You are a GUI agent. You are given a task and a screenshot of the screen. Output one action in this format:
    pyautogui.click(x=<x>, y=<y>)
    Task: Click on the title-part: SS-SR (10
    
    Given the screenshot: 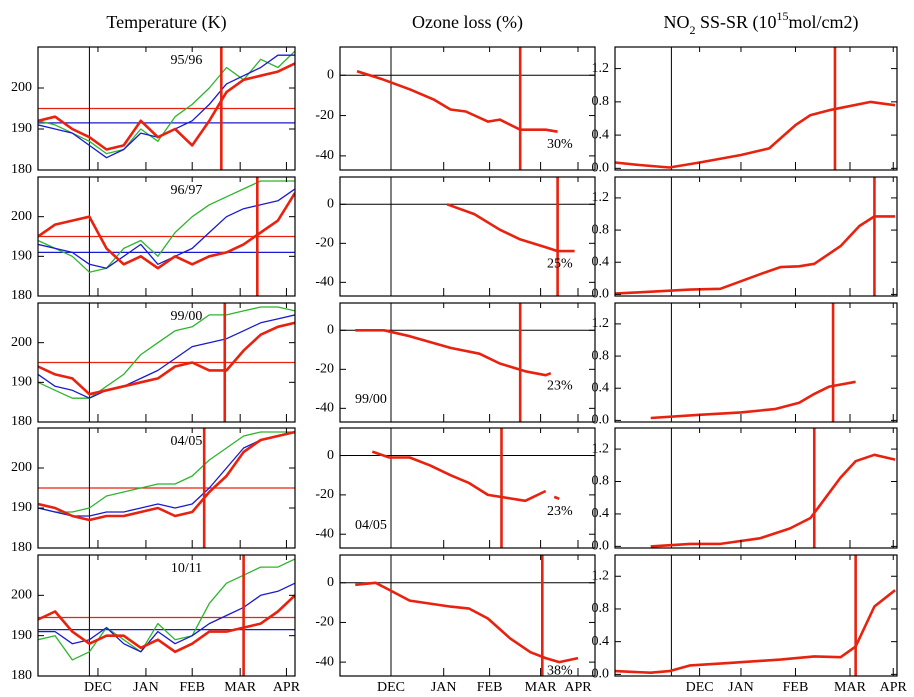 What is the action you would take?
    pyautogui.click(x=735, y=22)
    